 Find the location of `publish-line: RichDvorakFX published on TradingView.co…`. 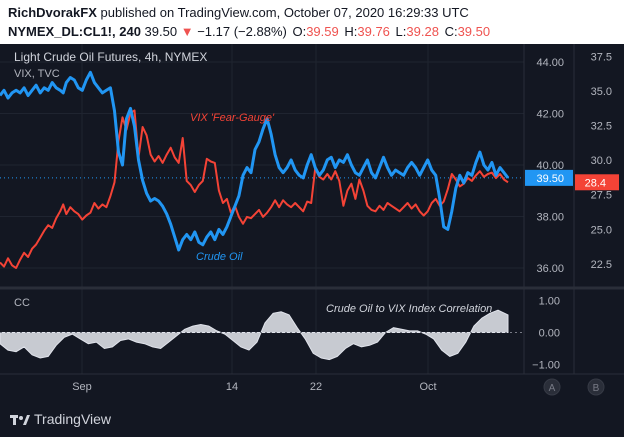

publish-line: RichDvorakFX published on TradingView.co… is located at coordinates (238, 12).